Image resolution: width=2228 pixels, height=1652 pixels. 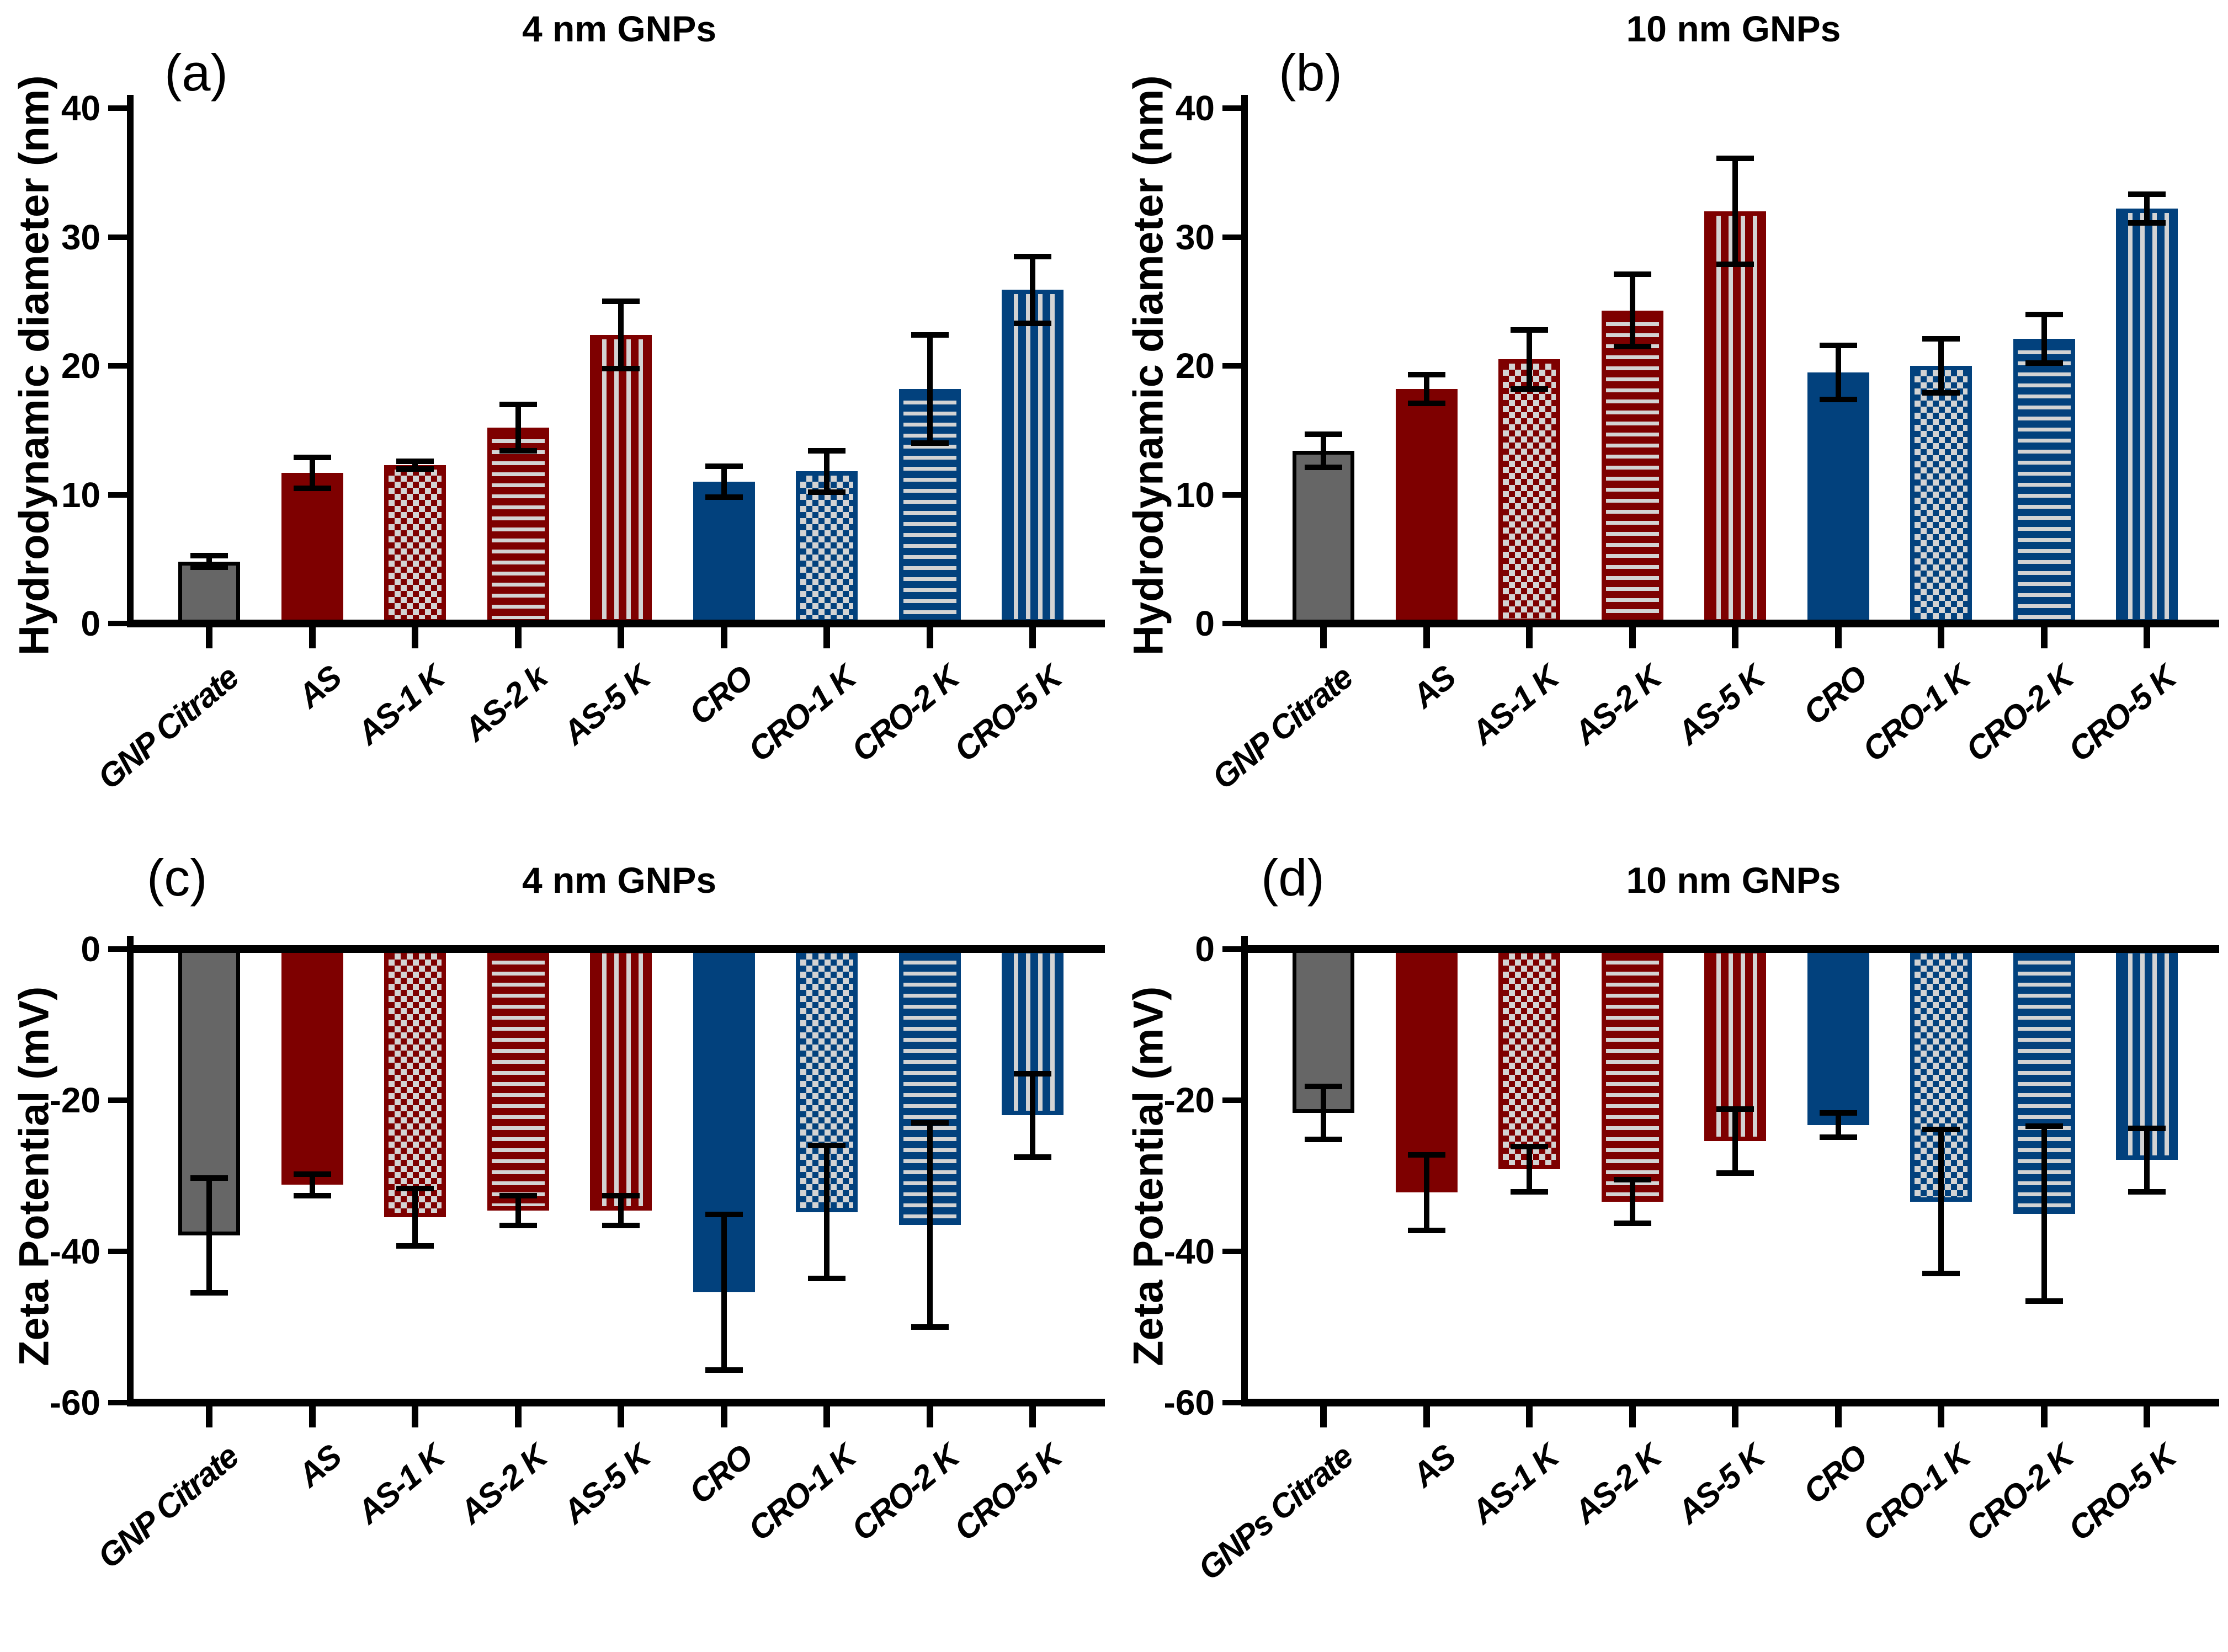 I want to click on panel-letter: (d), so click(x=1293, y=878).